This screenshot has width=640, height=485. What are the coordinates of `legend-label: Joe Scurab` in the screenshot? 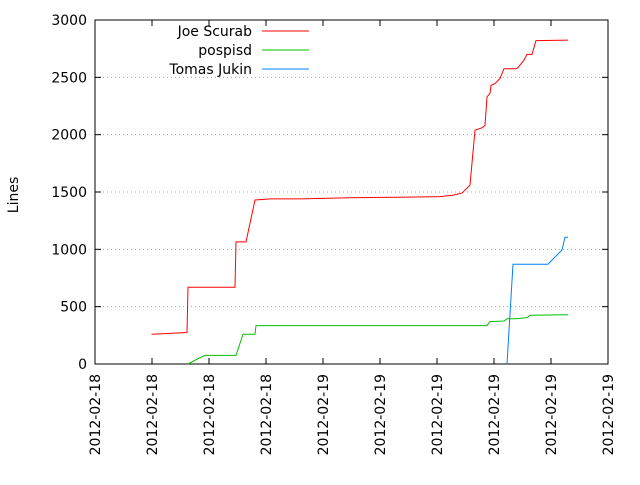 It's located at (215, 32).